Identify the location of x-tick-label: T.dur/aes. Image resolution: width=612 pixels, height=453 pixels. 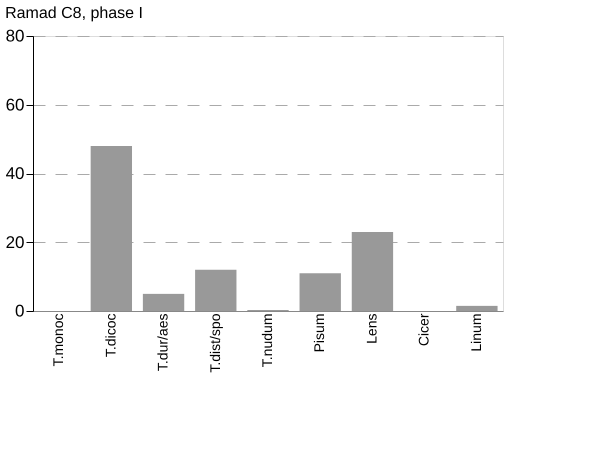
(162, 343).